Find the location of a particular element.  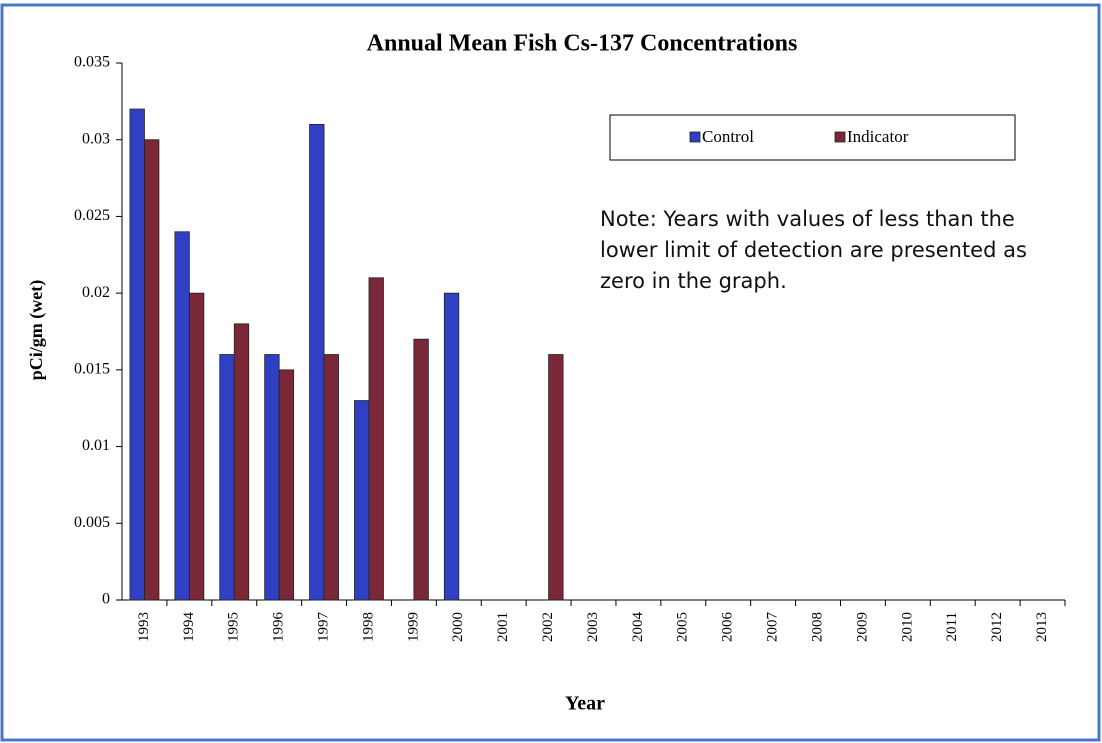

x-tick-label: 2000 is located at coordinates (458, 627).